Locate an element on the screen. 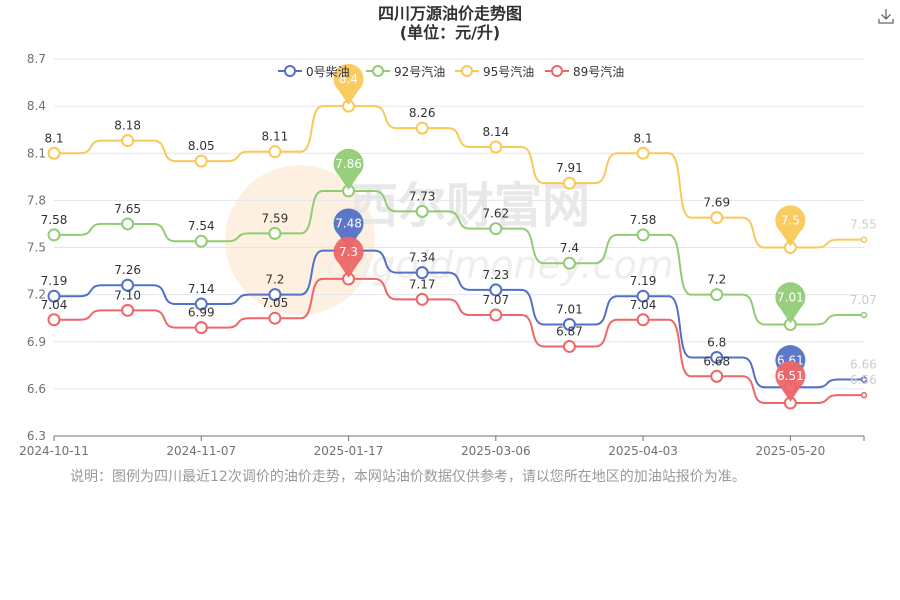 The image size is (900, 600). marker-pin-label: 6.51 is located at coordinates (790, 376).